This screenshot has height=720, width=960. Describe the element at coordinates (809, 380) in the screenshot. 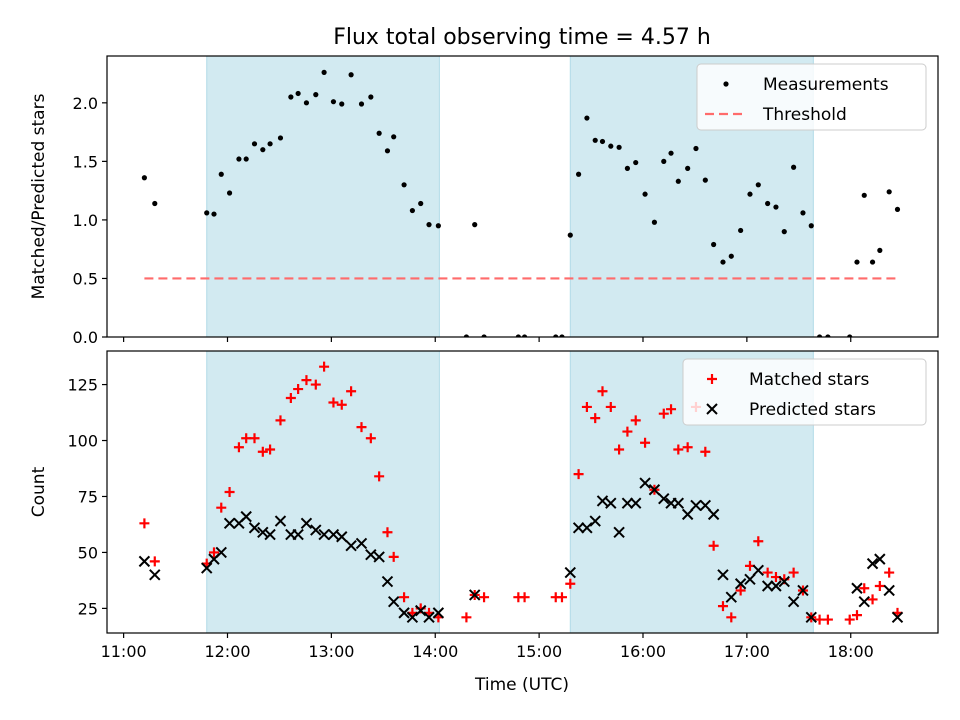

I see `legend-label-matched-stars: Matched stars` at that location.